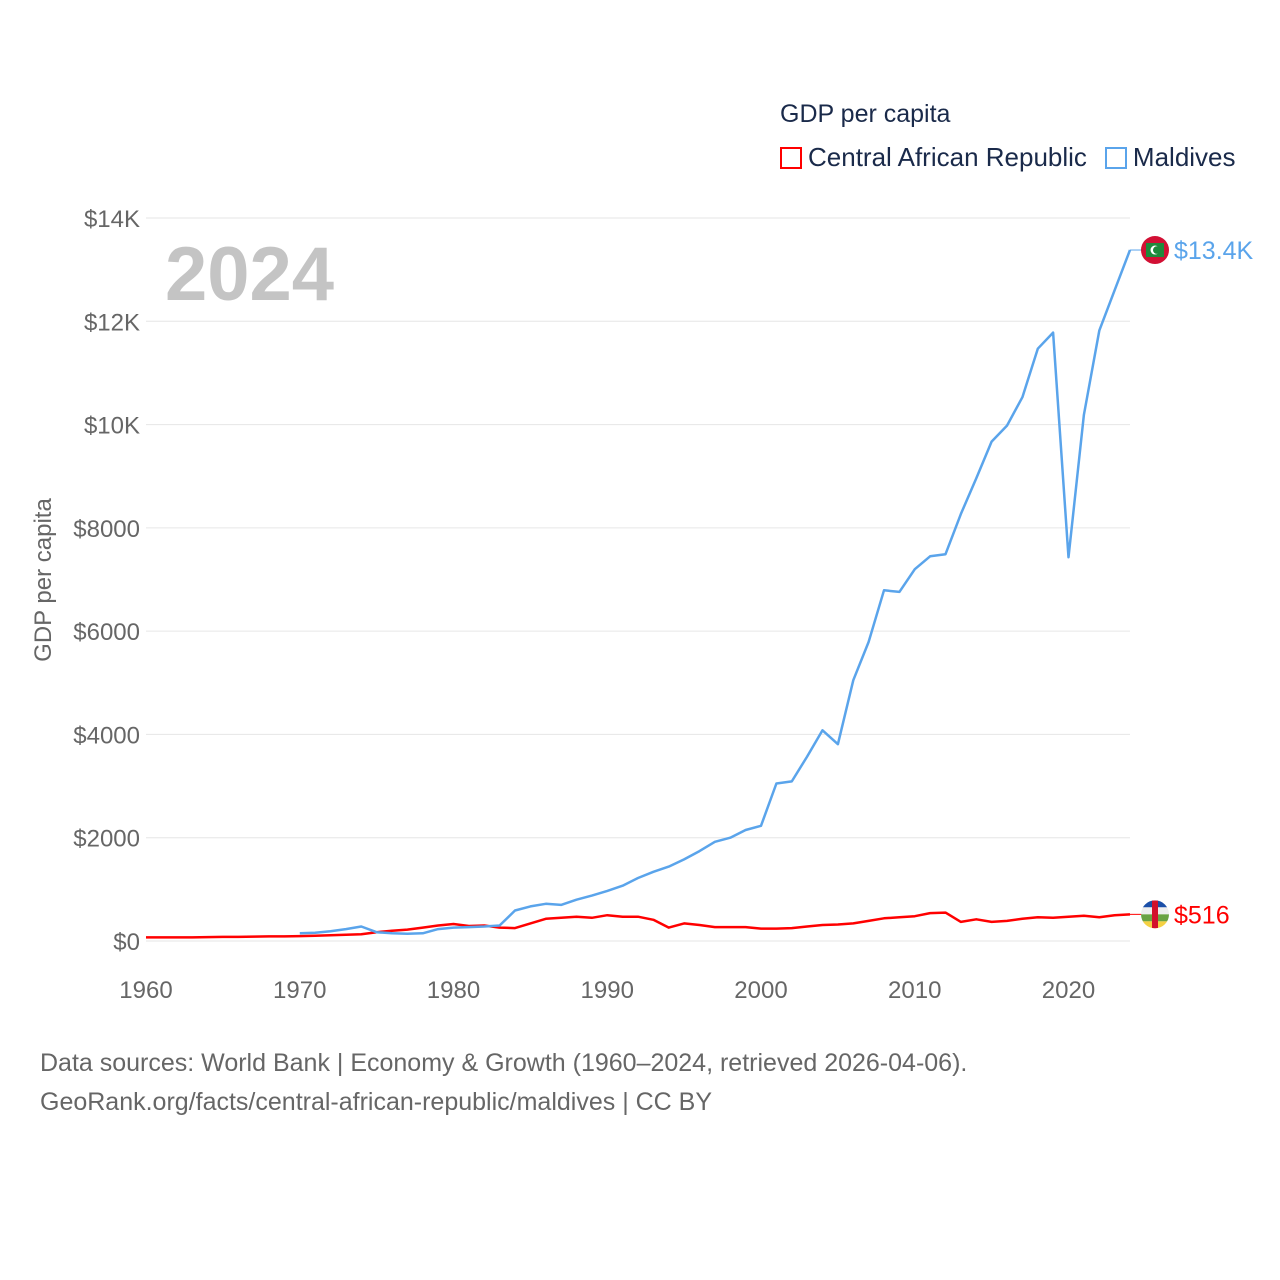 Image resolution: width=1280 pixels, height=1280 pixels. I want to click on x-tick-label: 2020, so click(1068, 990).